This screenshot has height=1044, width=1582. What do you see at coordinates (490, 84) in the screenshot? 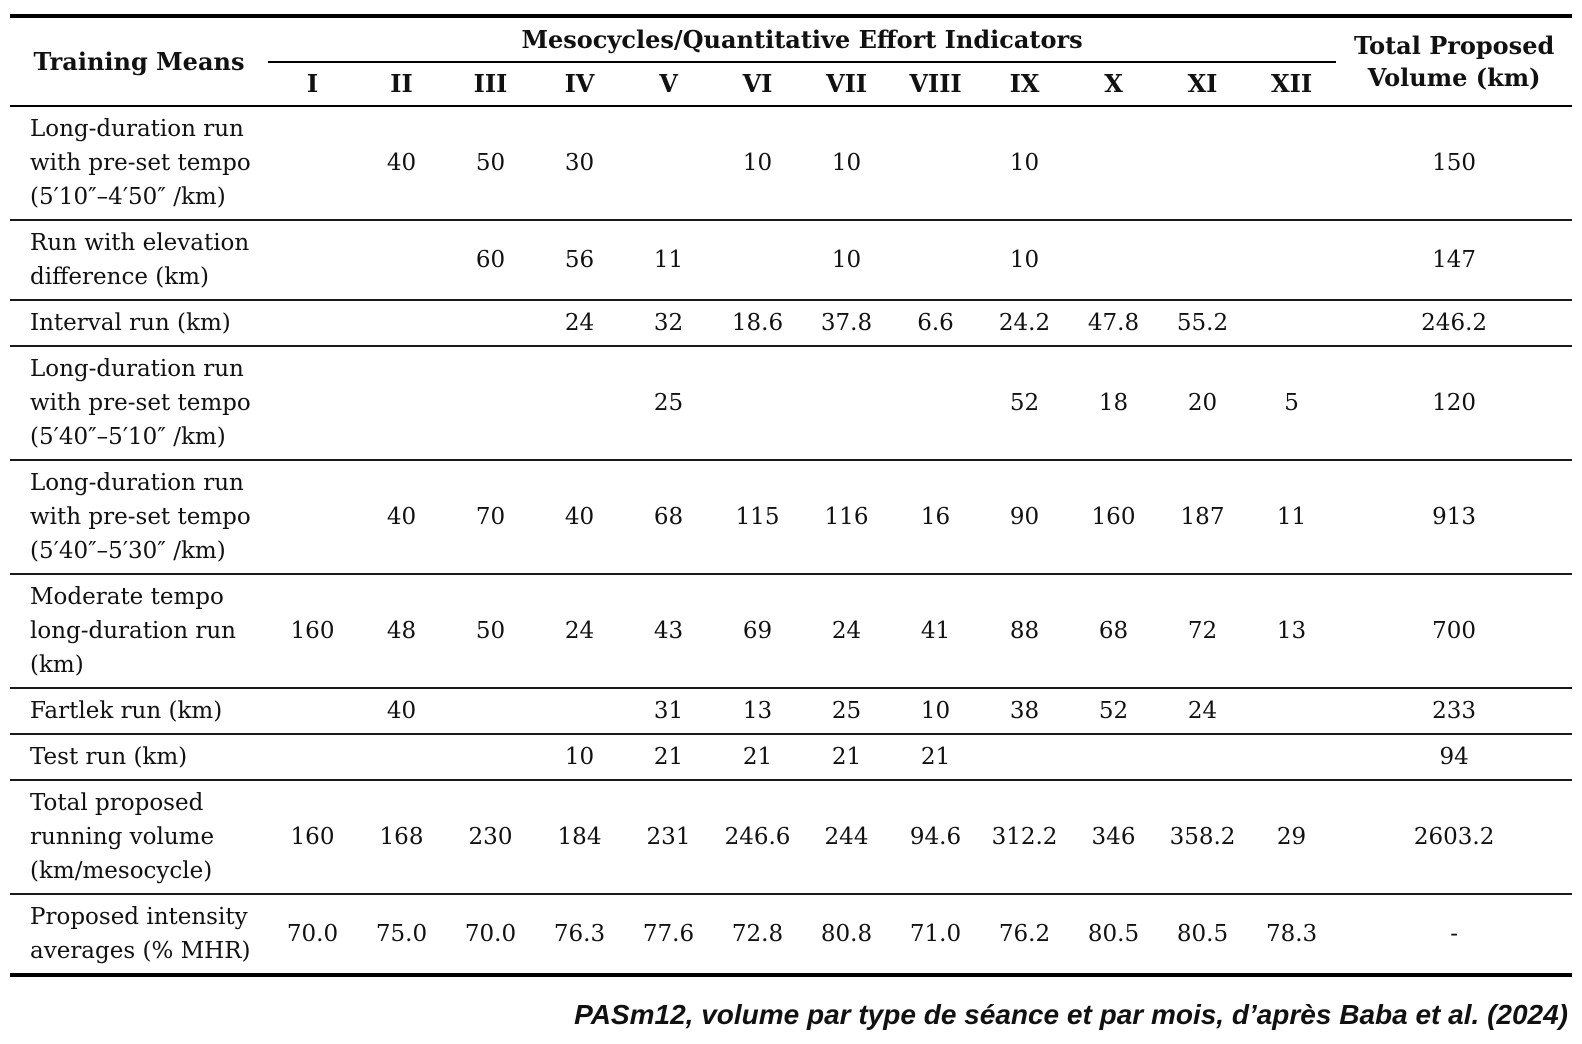
I see `mesocycle-column-header: III` at bounding box center [490, 84].